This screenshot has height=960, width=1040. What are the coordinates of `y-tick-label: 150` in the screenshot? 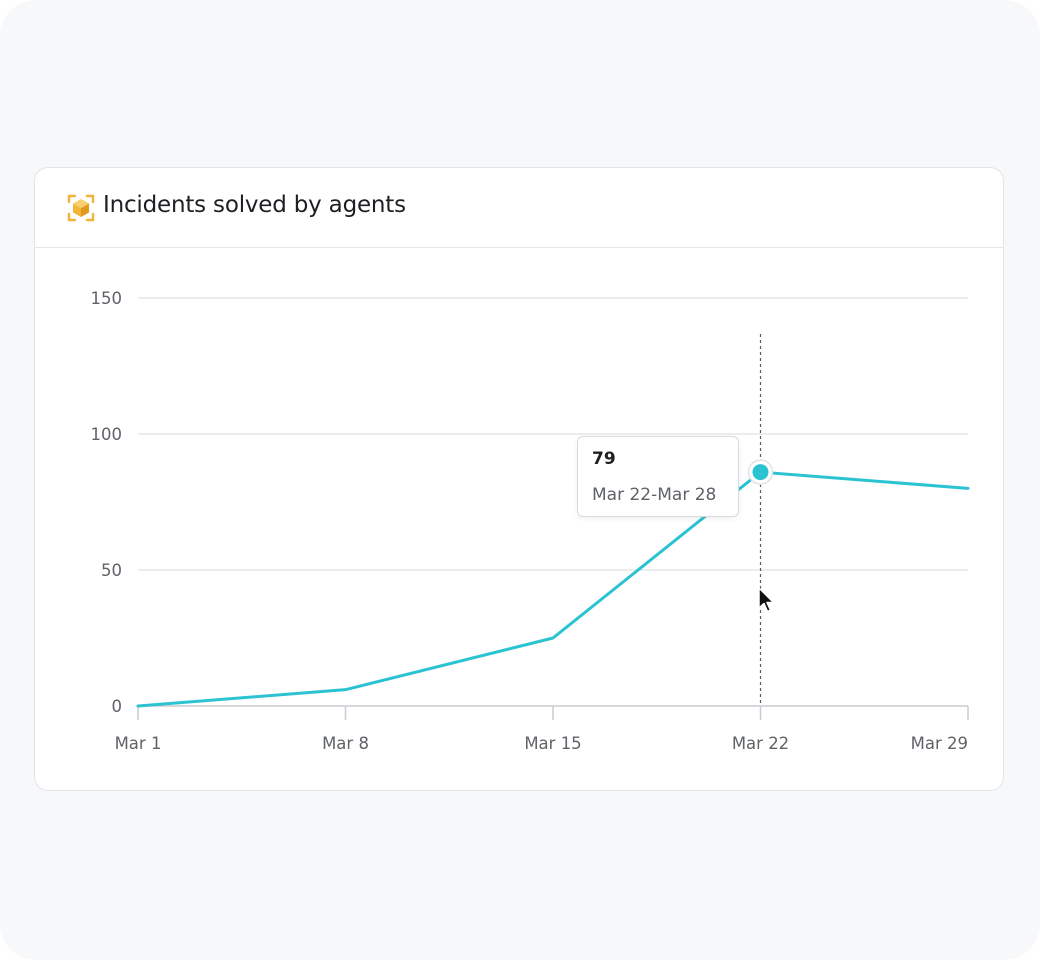 It's located at (107, 298).